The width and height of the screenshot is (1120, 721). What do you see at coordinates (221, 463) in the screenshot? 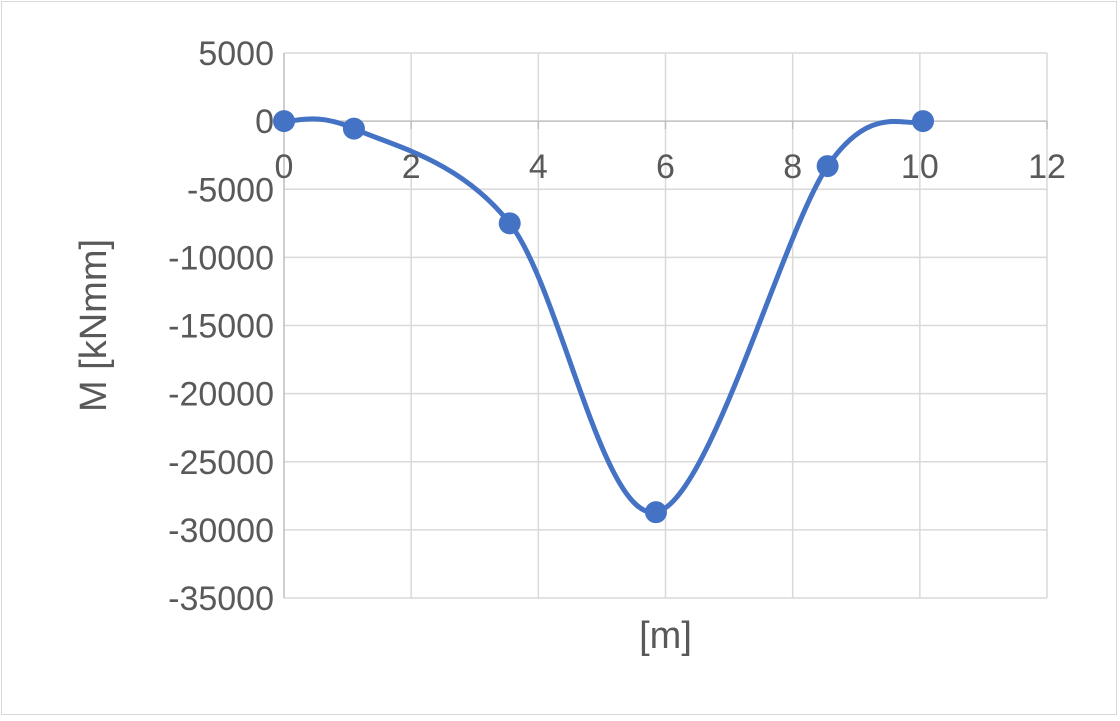
I see `y-tick-label: -25000` at bounding box center [221, 463].